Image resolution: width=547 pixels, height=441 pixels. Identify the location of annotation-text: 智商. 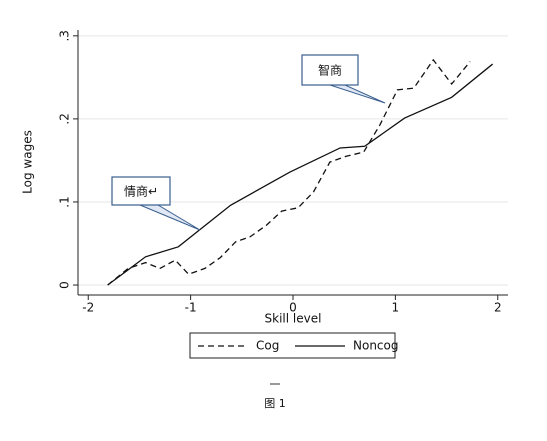
(330, 70).